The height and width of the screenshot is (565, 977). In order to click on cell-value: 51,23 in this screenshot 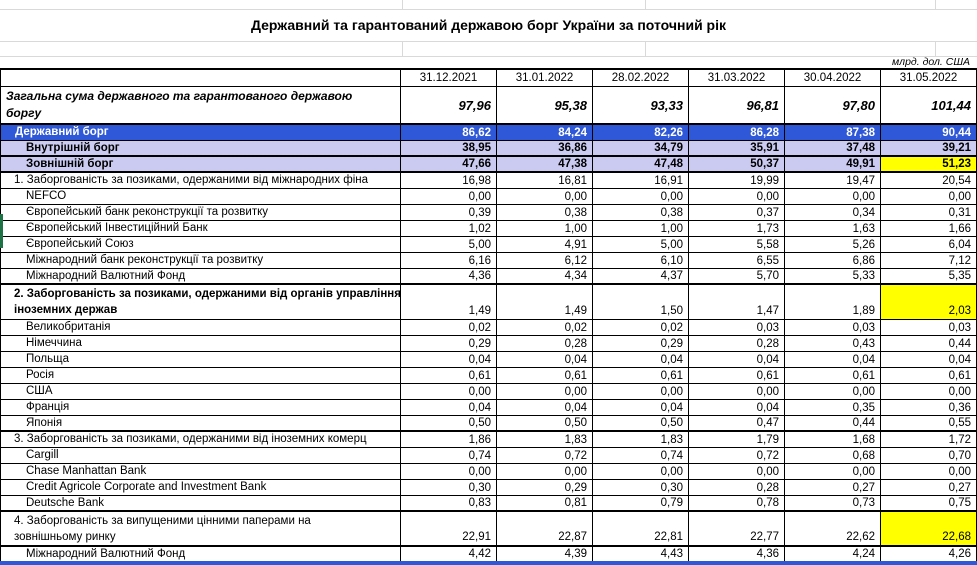, I will do `click(928, 164)`.